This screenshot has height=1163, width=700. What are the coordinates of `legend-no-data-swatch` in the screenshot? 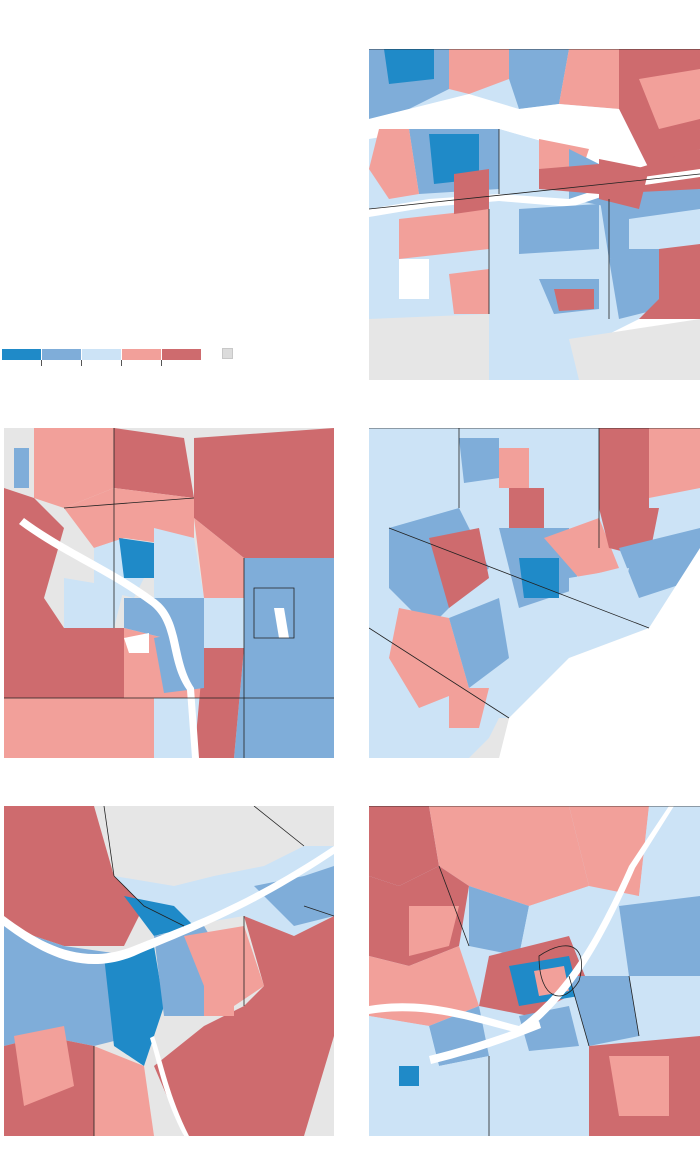 It's located at (227, 353).